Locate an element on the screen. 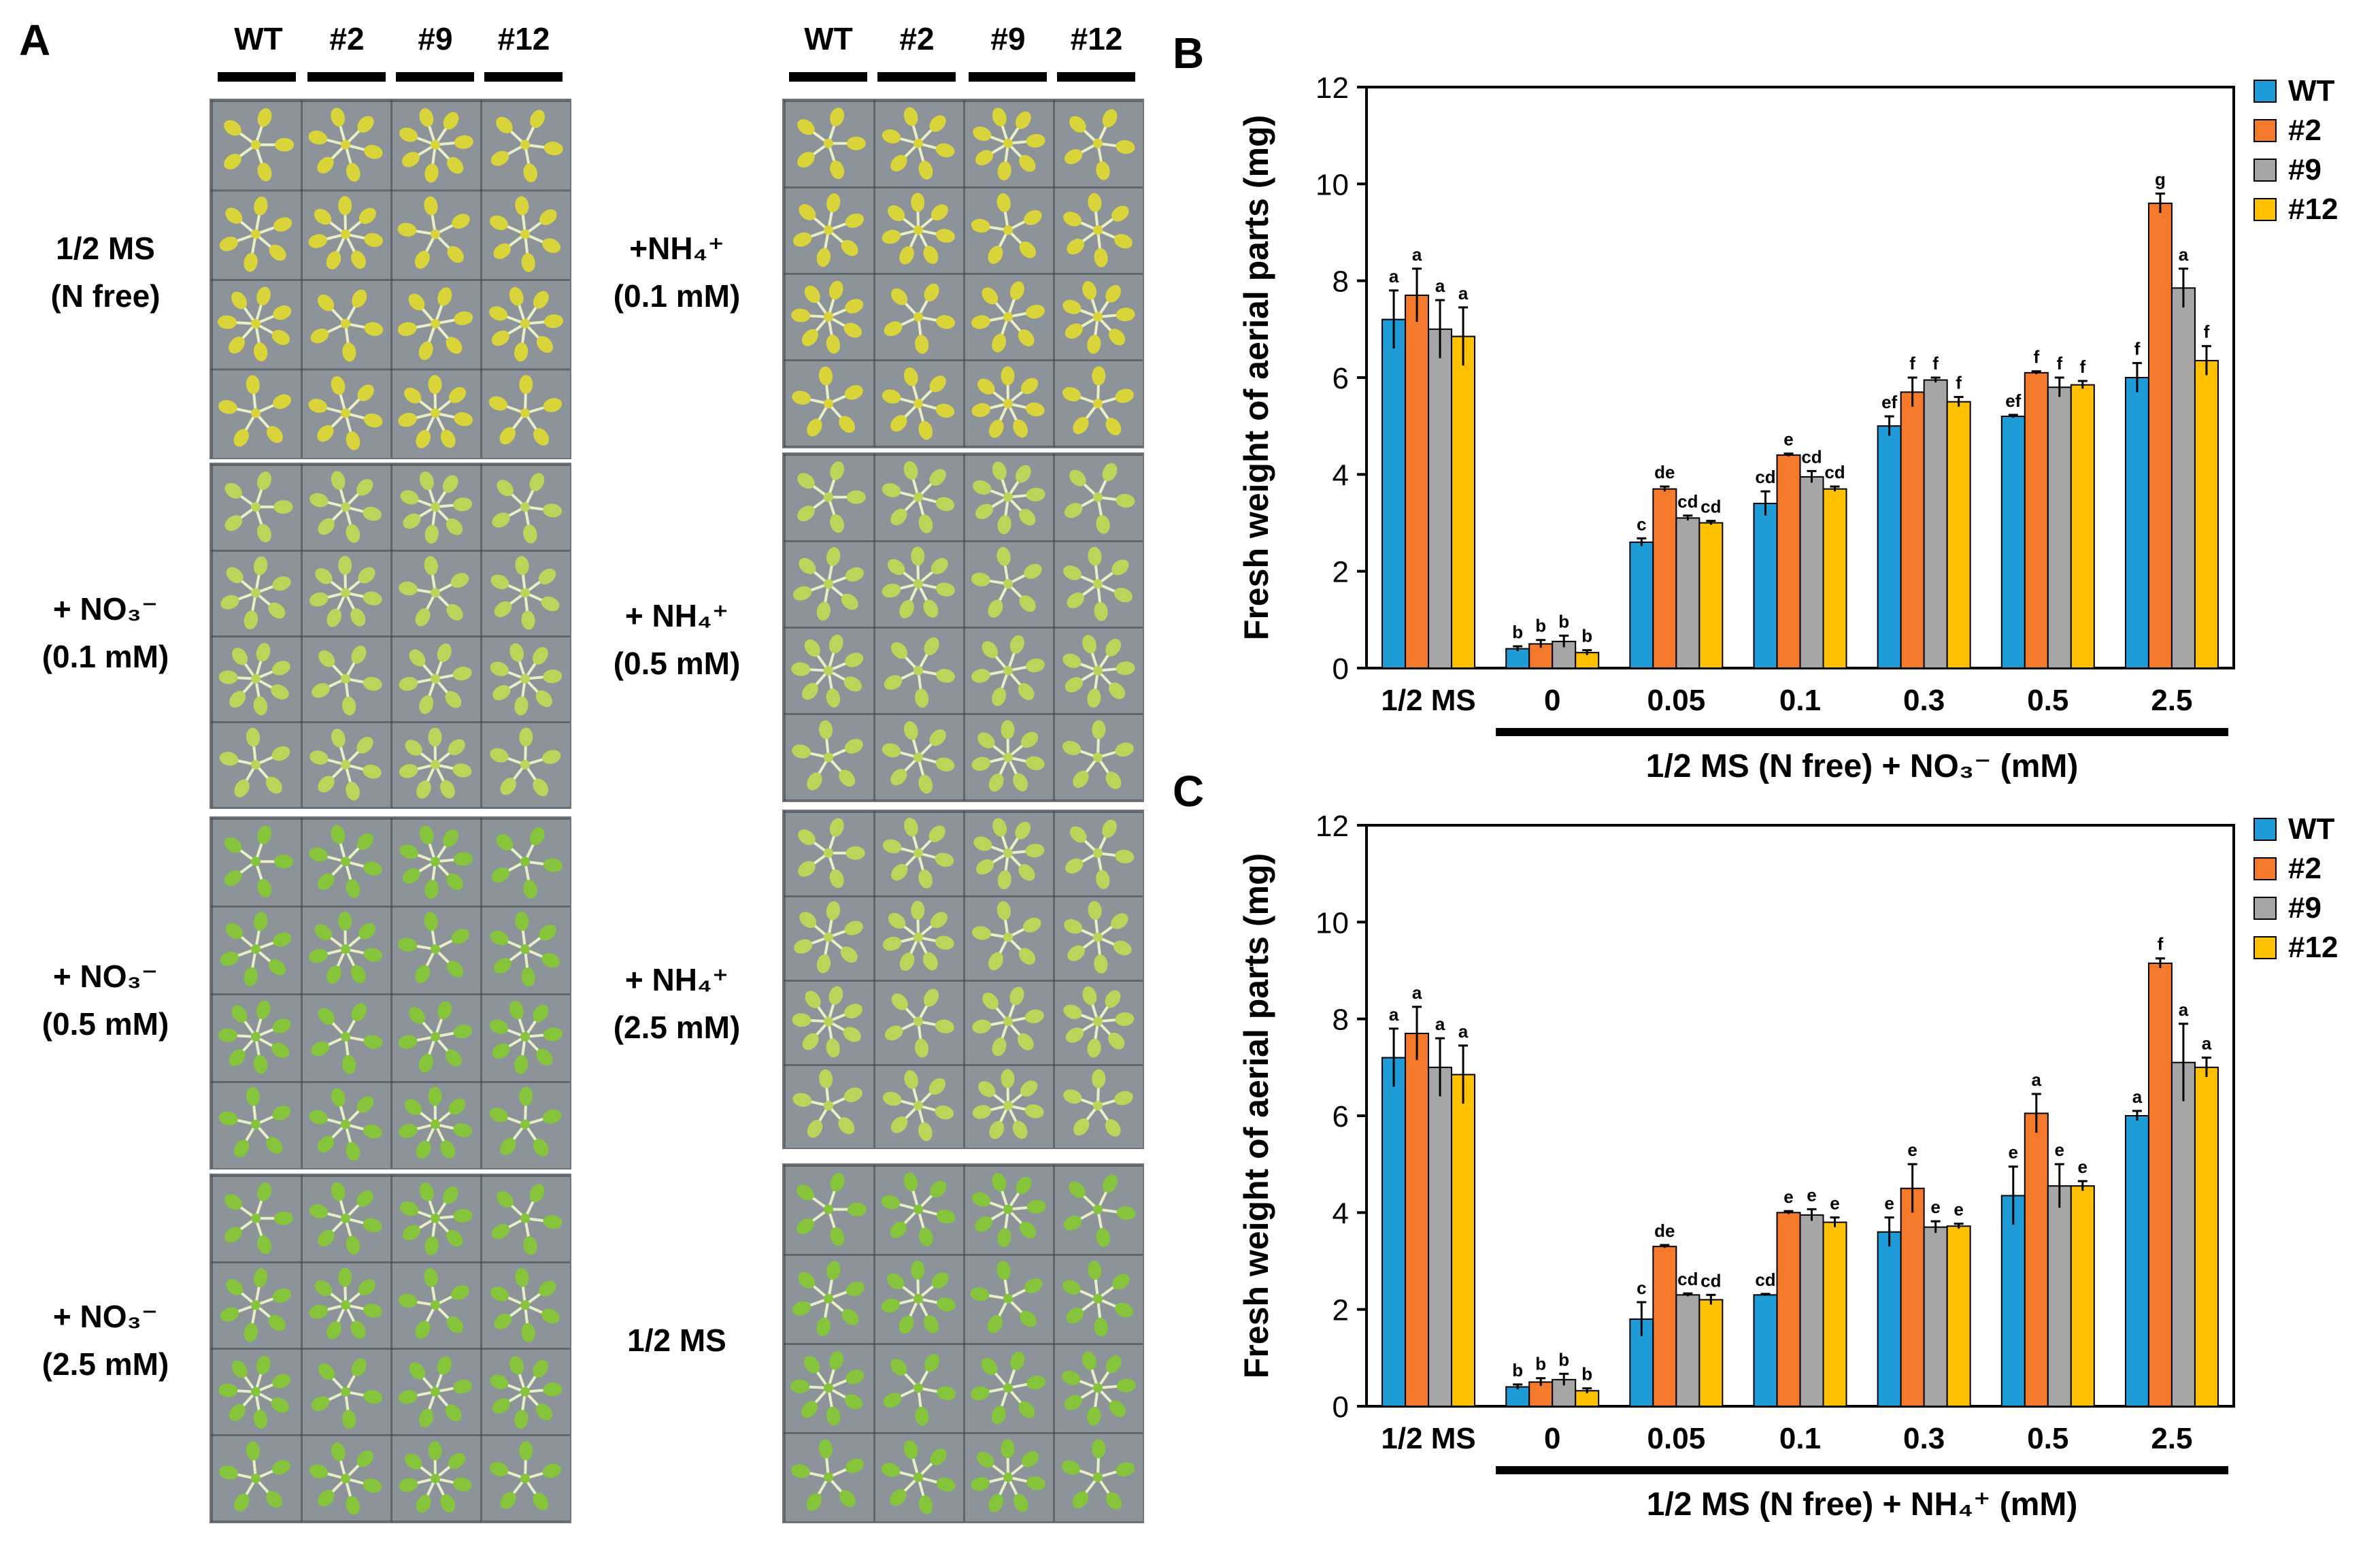  y-tick-label: 0 is located at coordinates (1341, 669).